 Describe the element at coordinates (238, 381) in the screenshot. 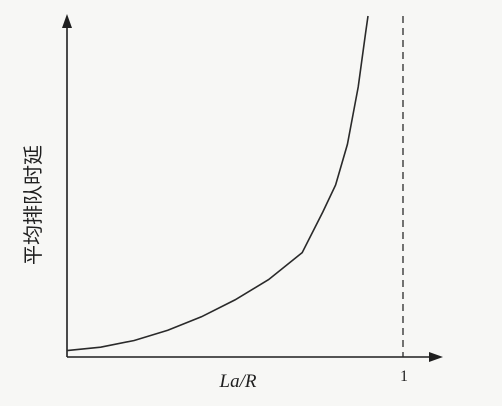

I see `x-axis-label: La/R` at that location.